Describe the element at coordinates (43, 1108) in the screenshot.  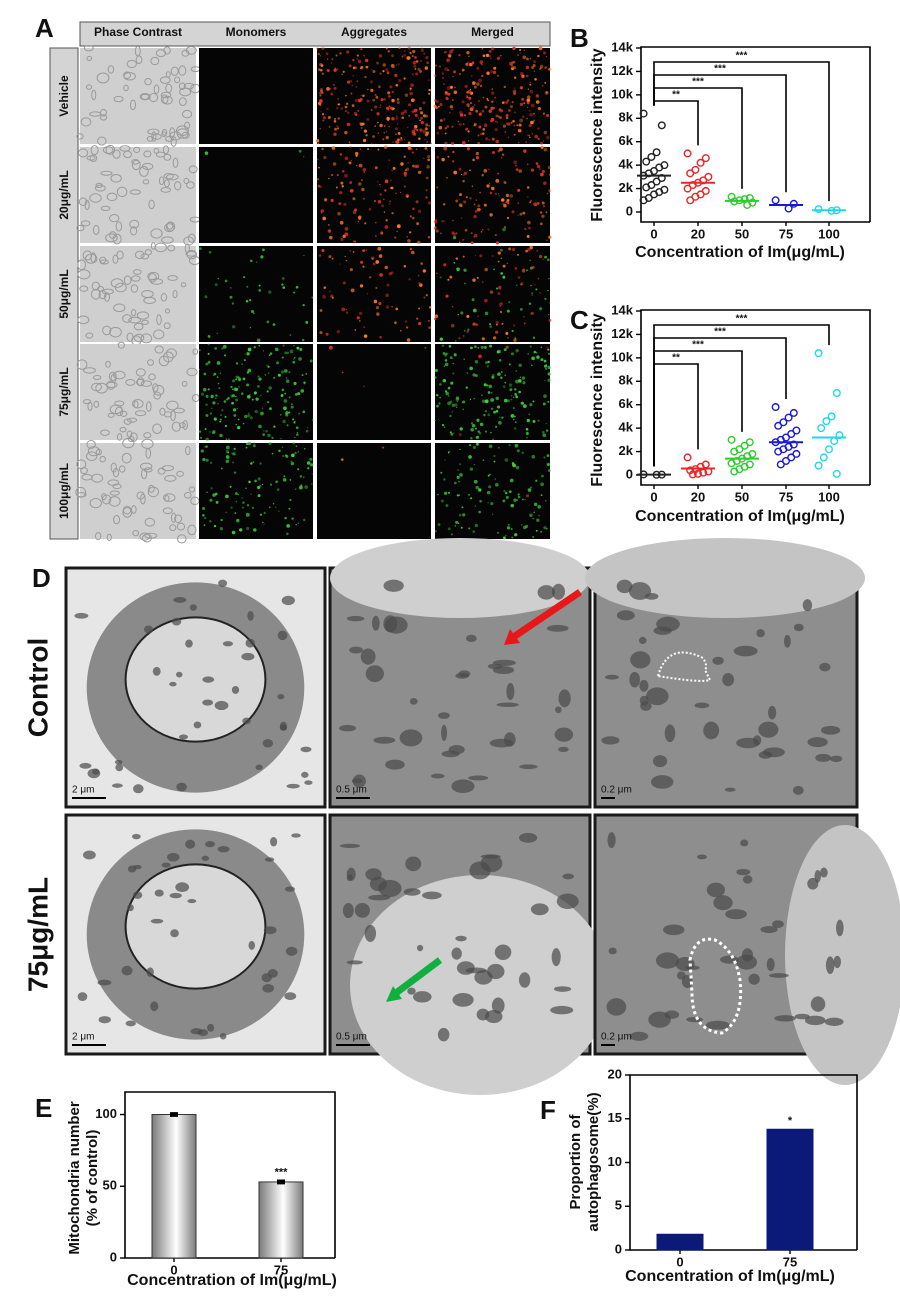
I see `panel-label: E` at that location.